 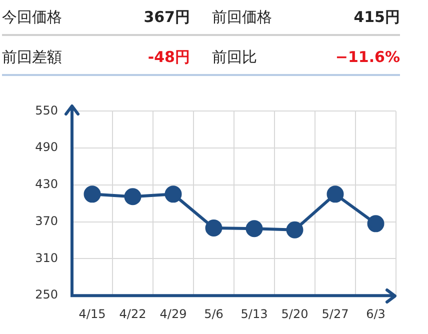 What do you see at coordinates (46, 295) in the screenshot?
I see `y-tick-label: 250` at bounding box center [46, 295].